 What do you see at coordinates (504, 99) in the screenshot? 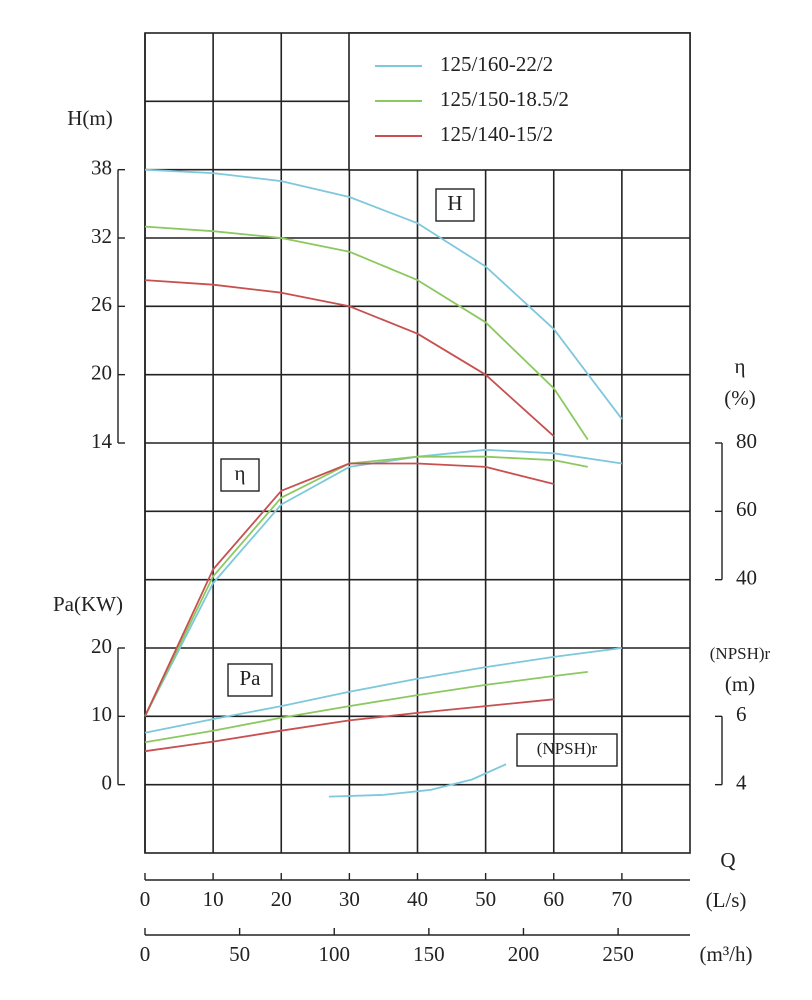
I see `legend-label: 125/150-18.5/2` at bounding box center [504, 99].